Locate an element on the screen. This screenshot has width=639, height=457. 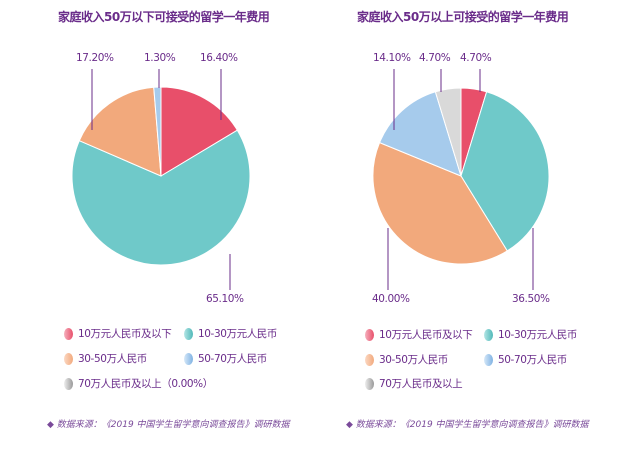
data-label: 65.10% is located at coordinates (225, 299).